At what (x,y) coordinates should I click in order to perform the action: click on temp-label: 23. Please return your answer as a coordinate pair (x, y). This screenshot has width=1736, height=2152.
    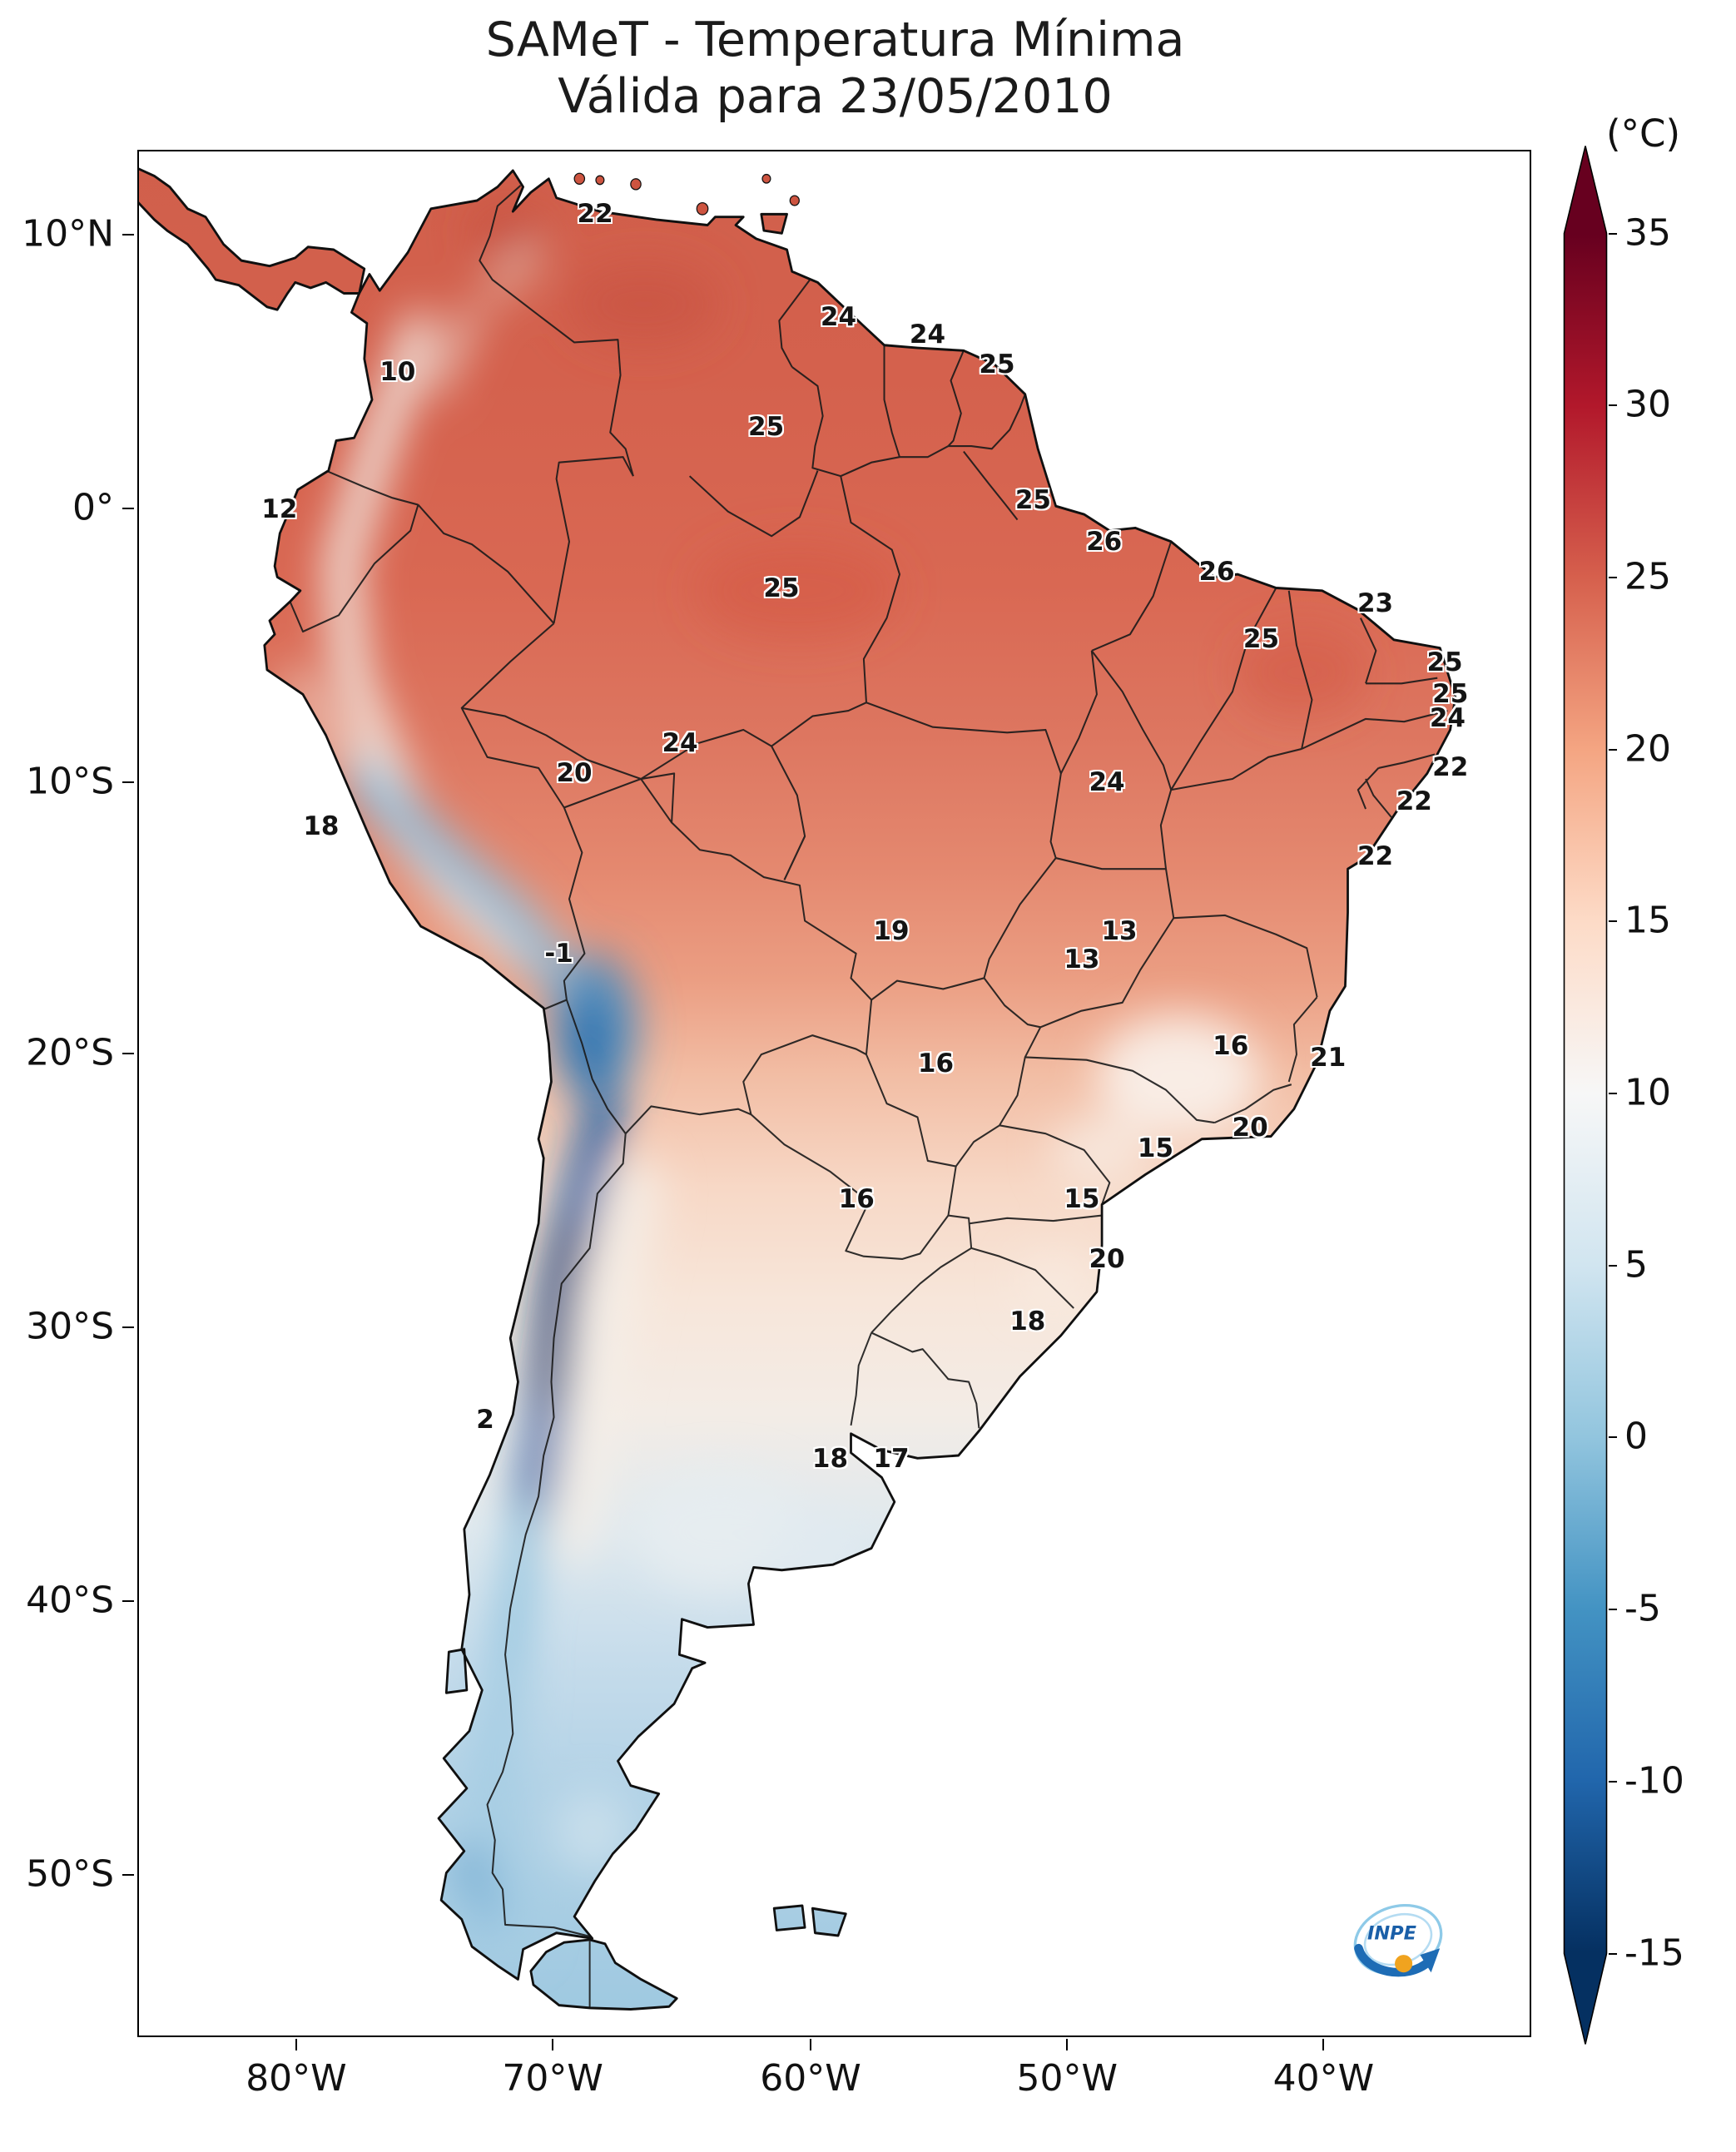
    Looking at the image, I should click on (1375, 603).